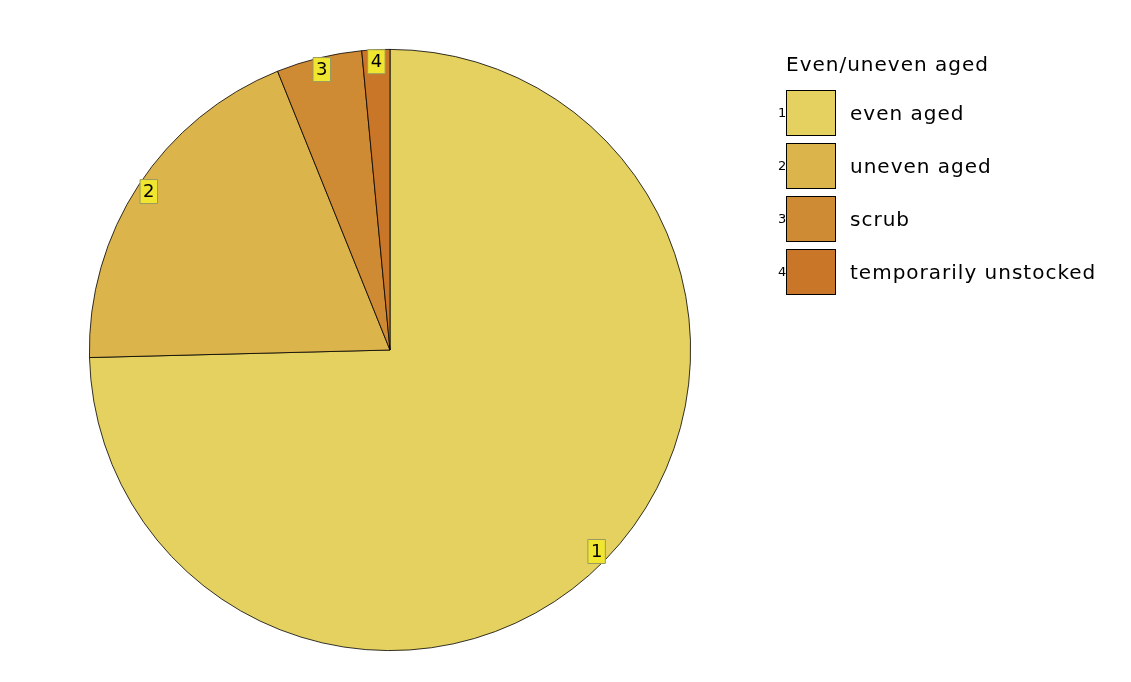 The height and width of the screenshot is (682, 1131). Describe the element at coordinates (880, 218) in the screenshot. I see `legend-label: scrub` at that location.